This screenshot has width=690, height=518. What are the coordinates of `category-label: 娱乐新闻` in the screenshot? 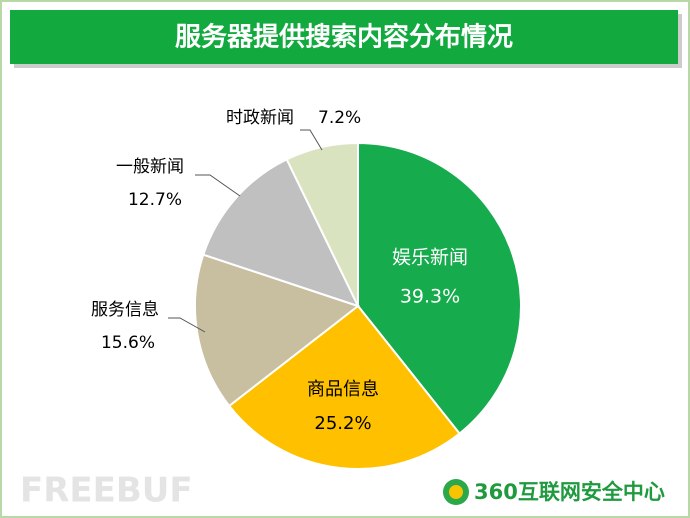 It's located at (430, 258).